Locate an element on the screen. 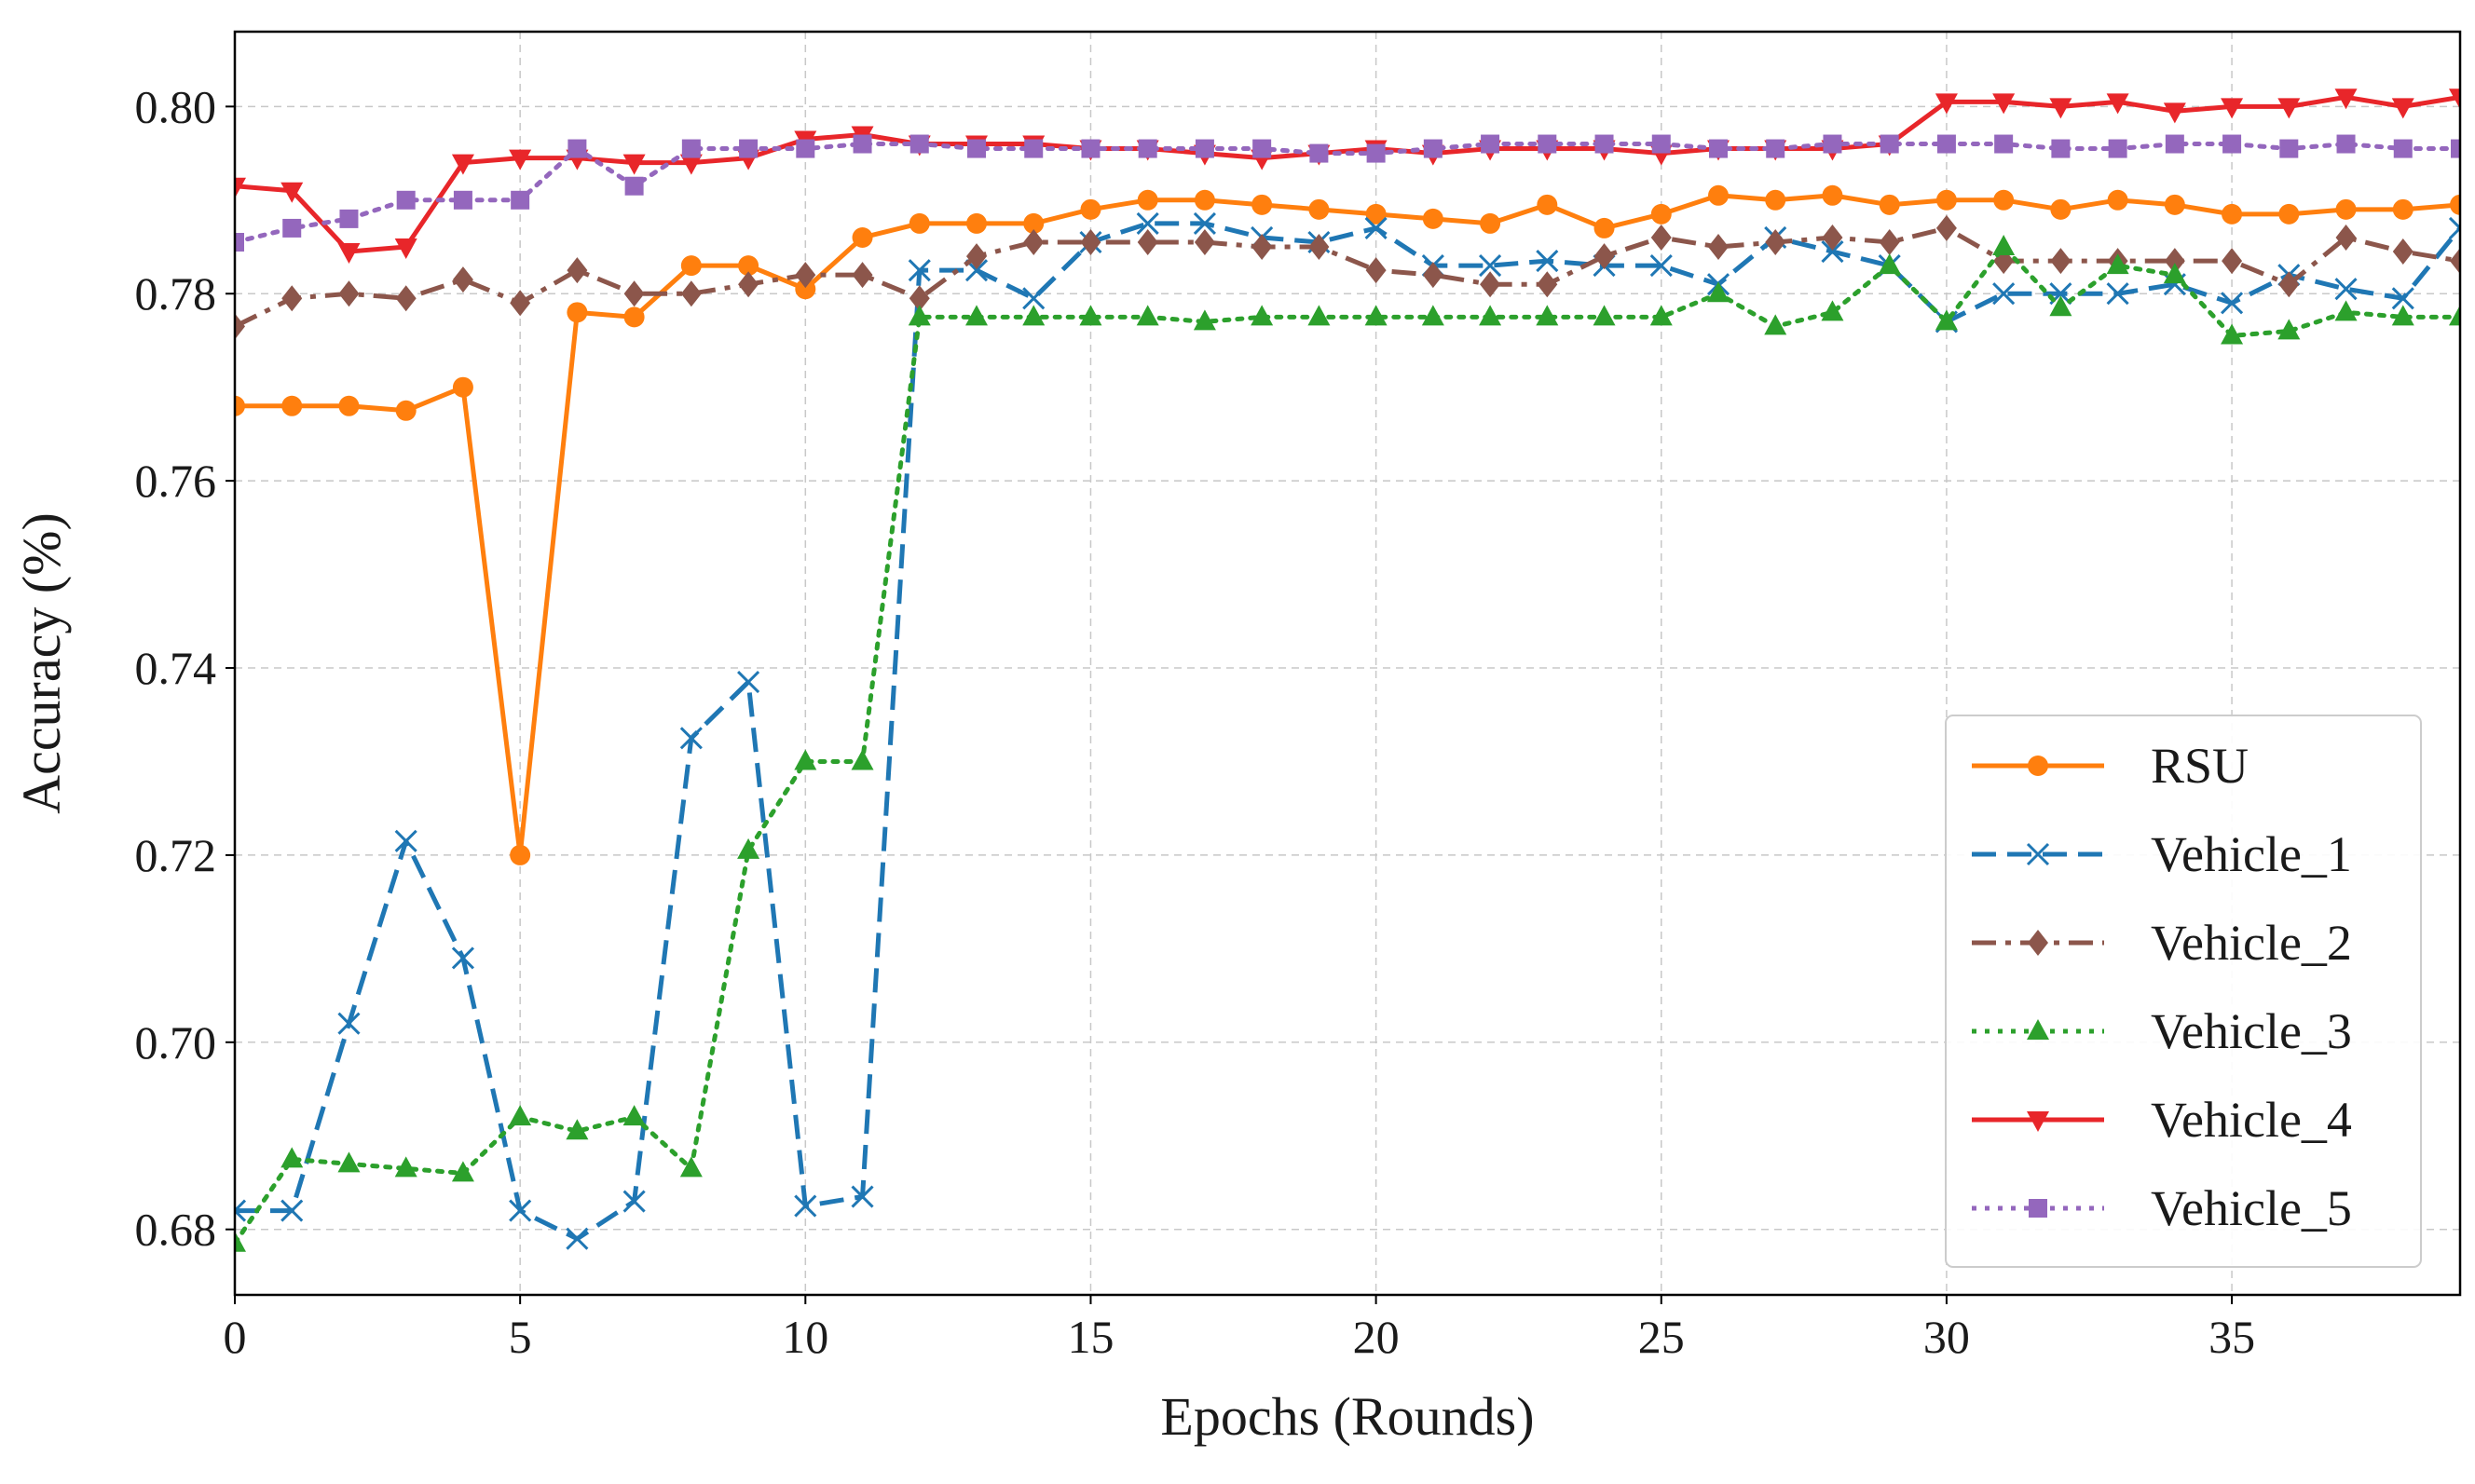 The width and height of the screenshot is (2475, 1484). y-tick-label: 0.80 is located at coordinates (176, 106).